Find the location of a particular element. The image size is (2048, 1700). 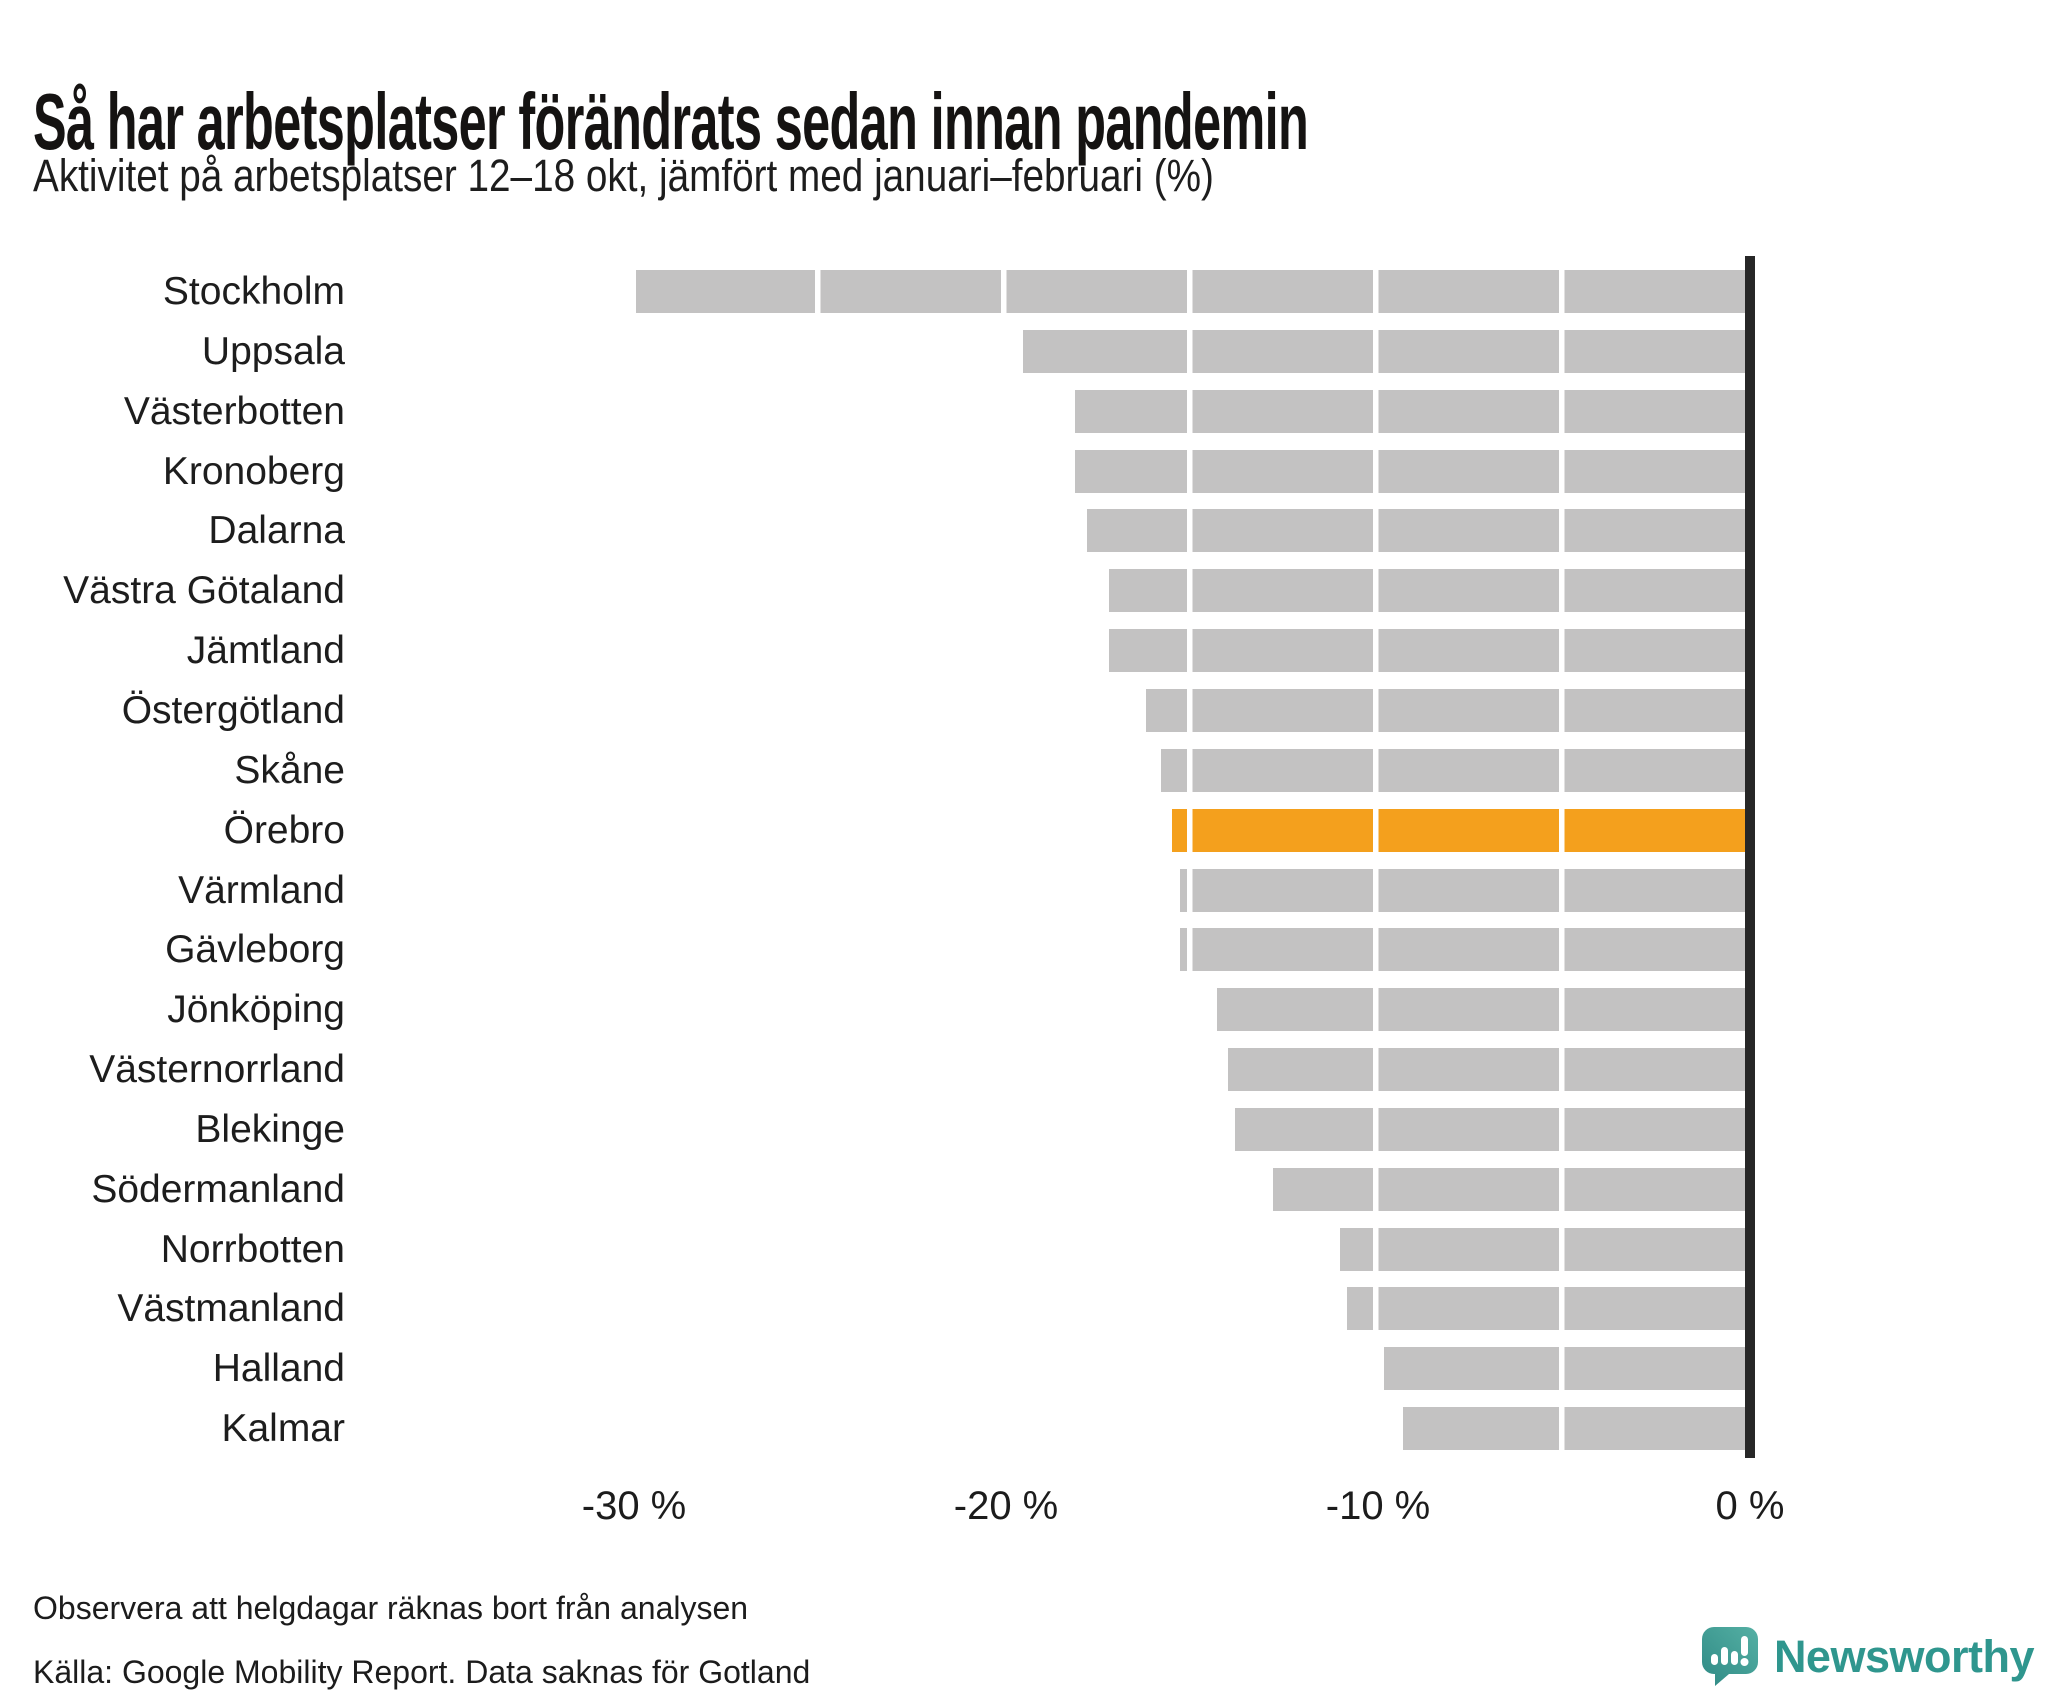

x-axis-tick-label: -30 % is located at coordinates (634, 1506).